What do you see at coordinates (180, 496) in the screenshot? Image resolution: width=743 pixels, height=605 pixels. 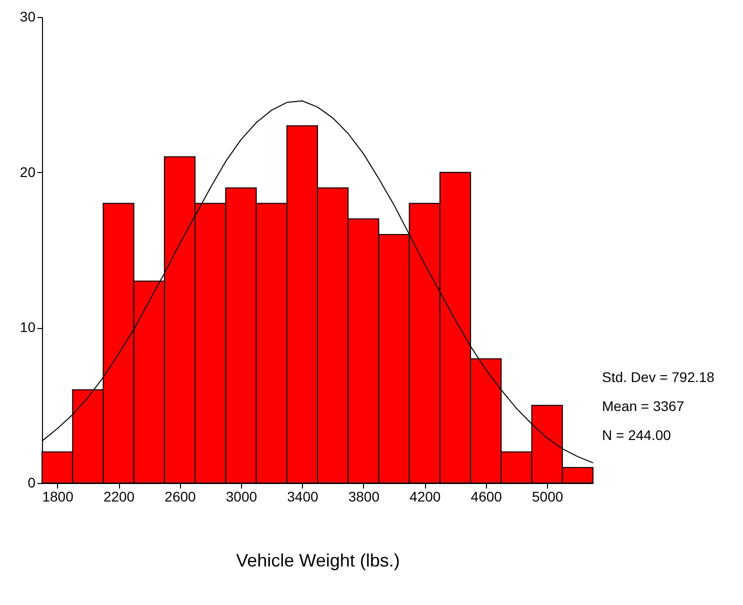 I see `x-tick-label: 2600` at bounding box center [180, 496].